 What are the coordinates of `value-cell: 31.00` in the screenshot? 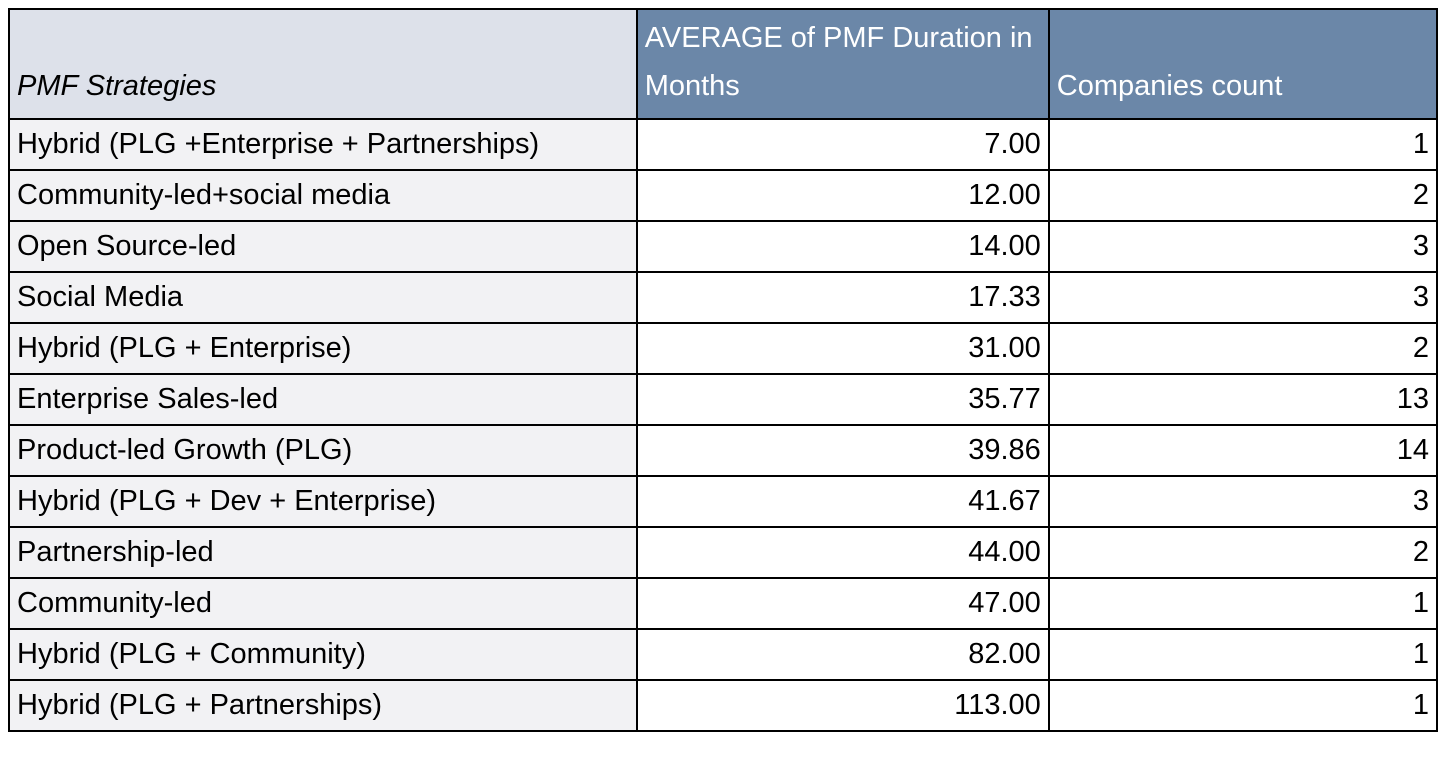 It's located at (842, 348).